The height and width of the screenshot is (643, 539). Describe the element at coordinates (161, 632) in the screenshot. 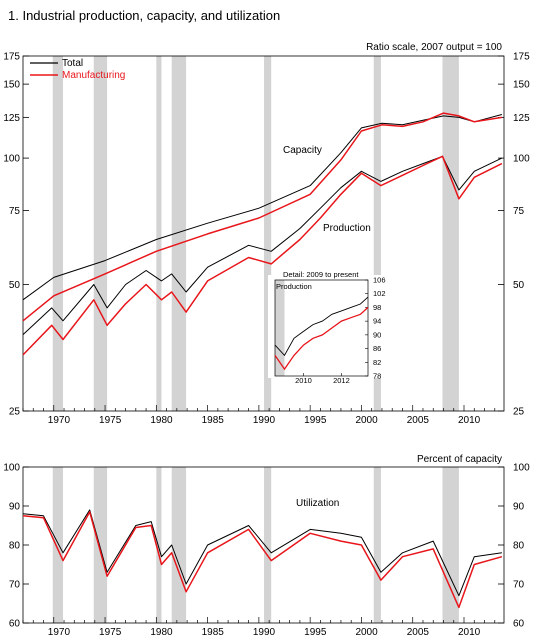

I see `bottom-x-tick-label: 1980` at that location.